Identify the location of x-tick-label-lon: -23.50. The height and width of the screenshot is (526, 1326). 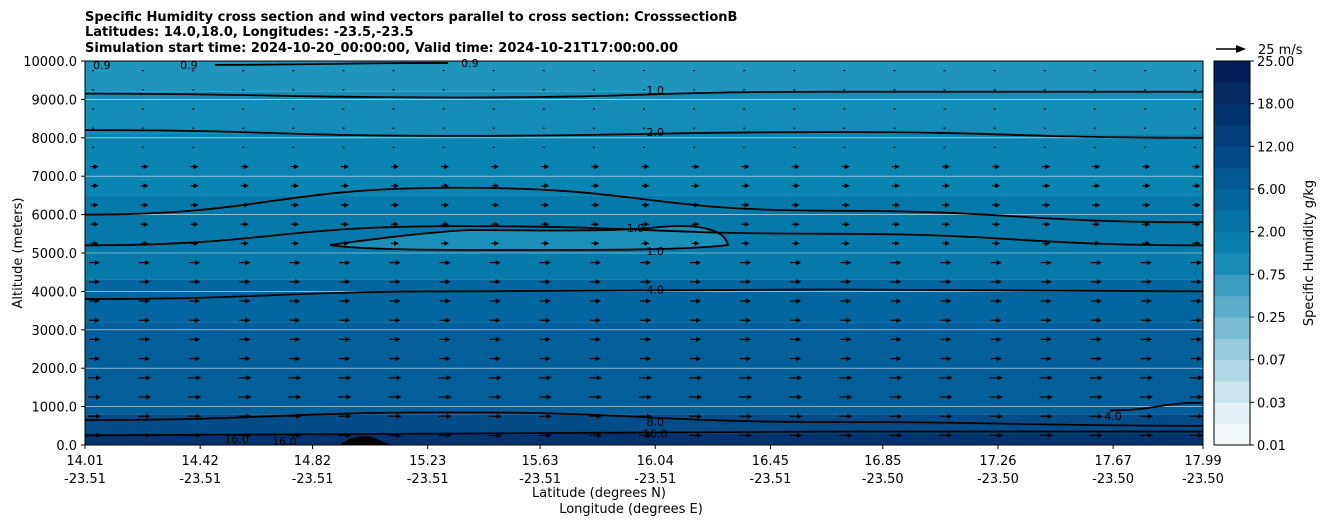
(1203, 479).